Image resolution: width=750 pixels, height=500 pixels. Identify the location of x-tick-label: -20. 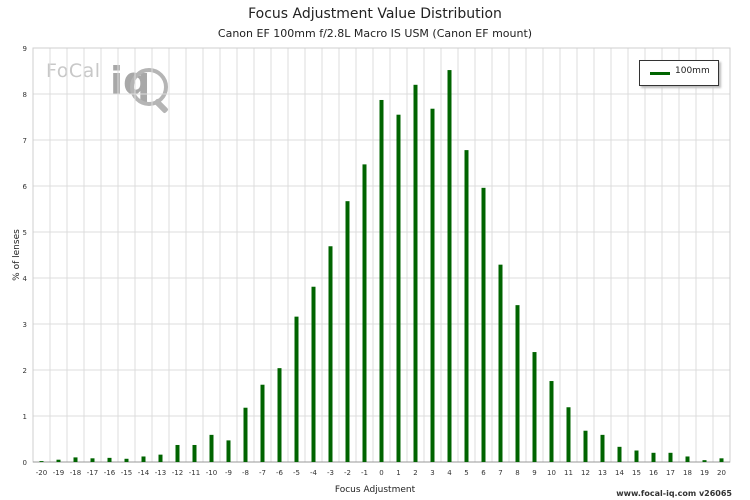
(41, 473).